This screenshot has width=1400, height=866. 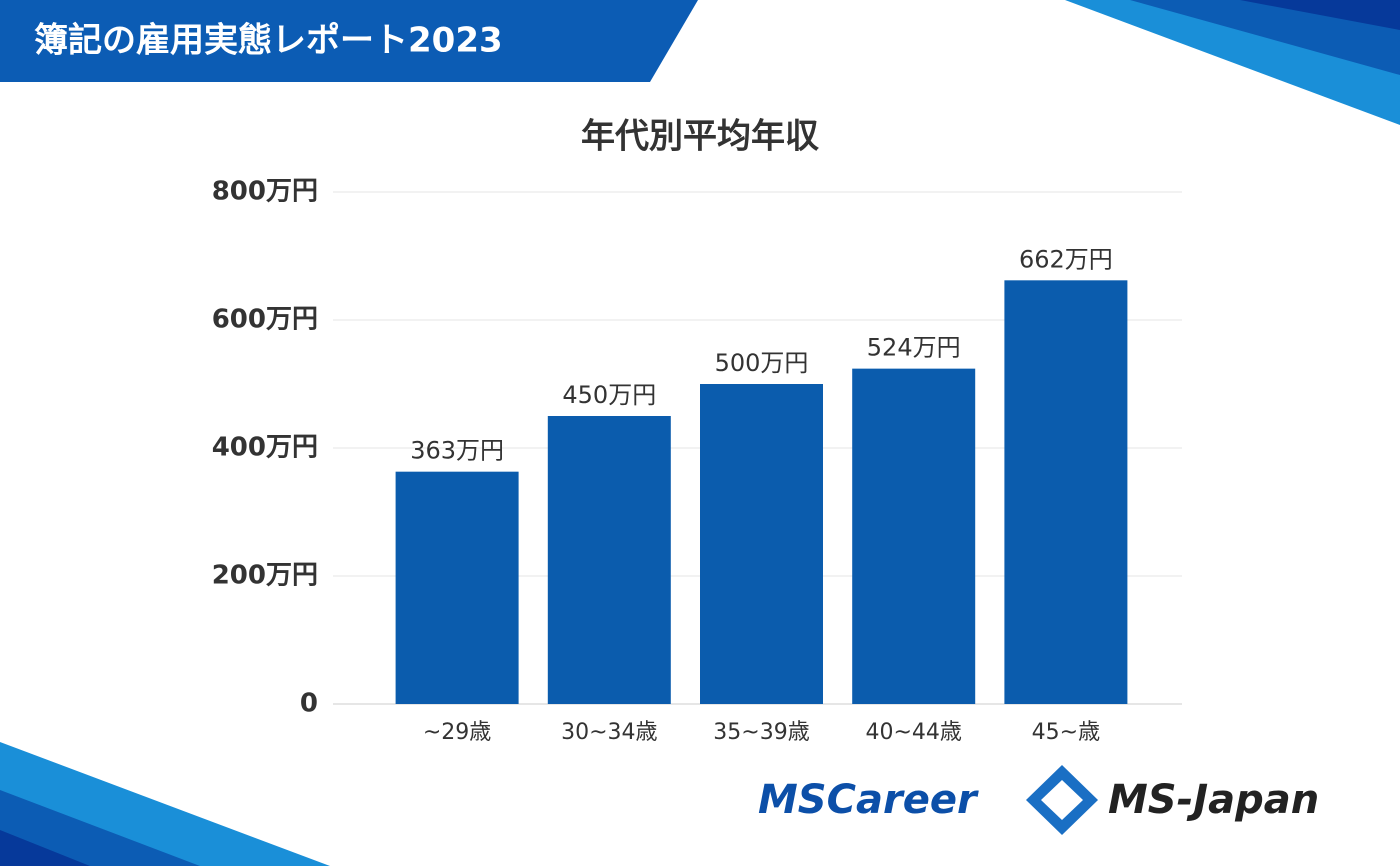 I want to click on y-tick-label: 800万円, so click(x=265, y=192).